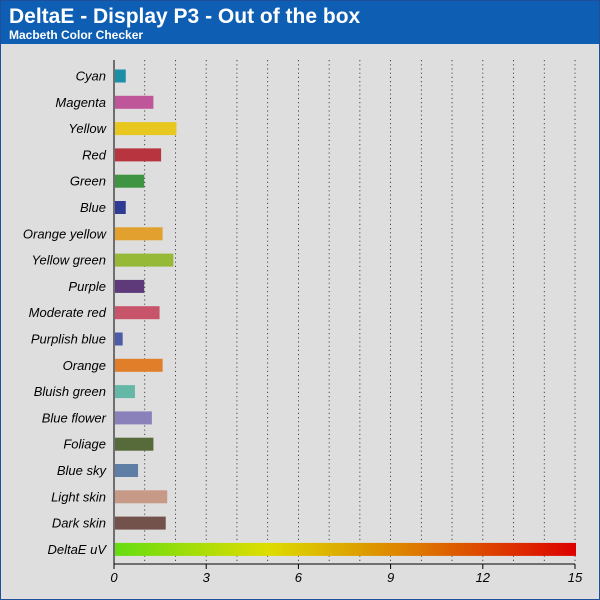  I want to click on x-axis: 0 3 6 9 12 15, so click(346, 574).